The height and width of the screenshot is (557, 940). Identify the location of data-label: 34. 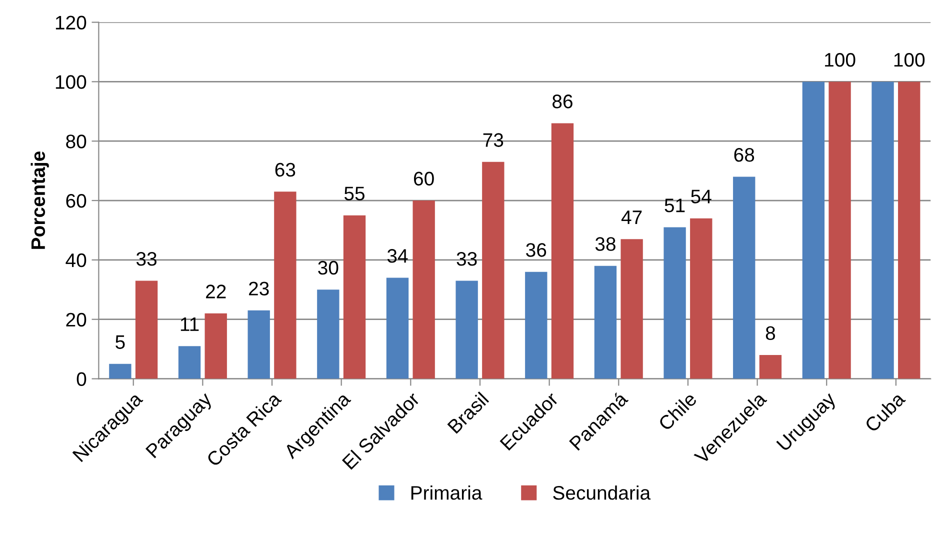
(397, 256).